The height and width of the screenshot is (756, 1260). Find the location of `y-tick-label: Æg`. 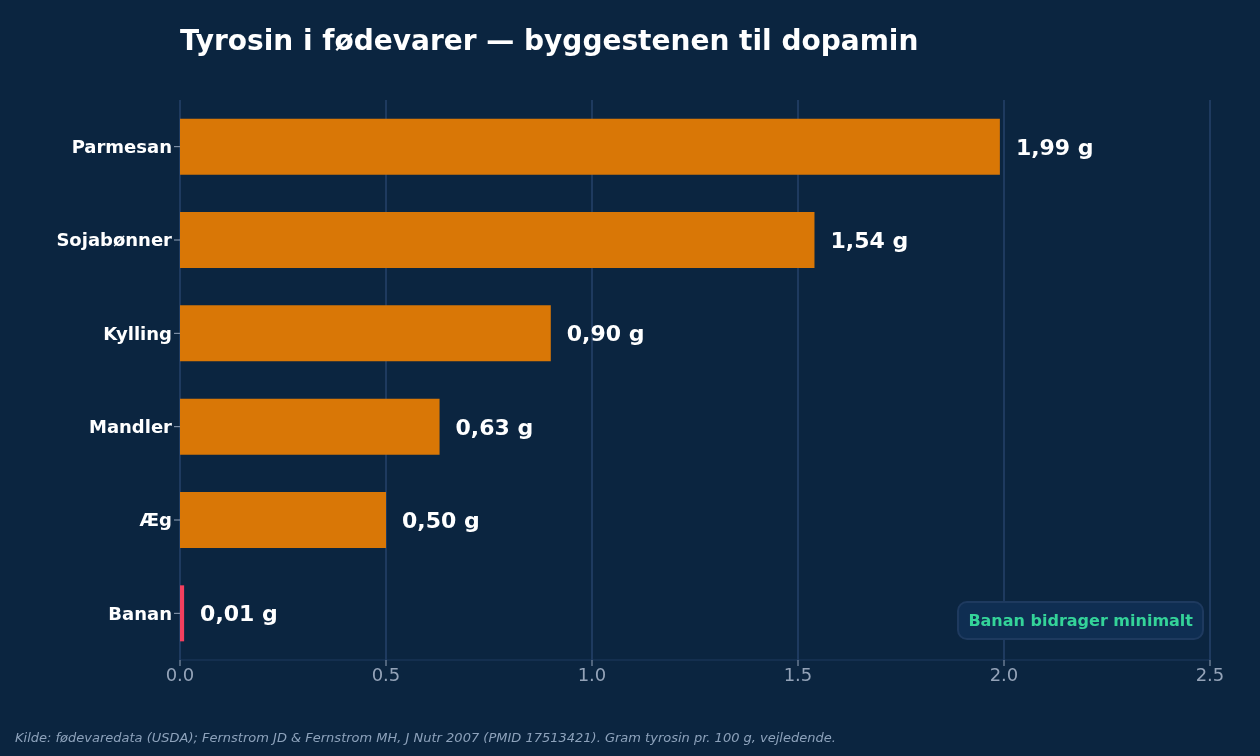

y-tick-label: Æg is located at coordinates (155, 520).